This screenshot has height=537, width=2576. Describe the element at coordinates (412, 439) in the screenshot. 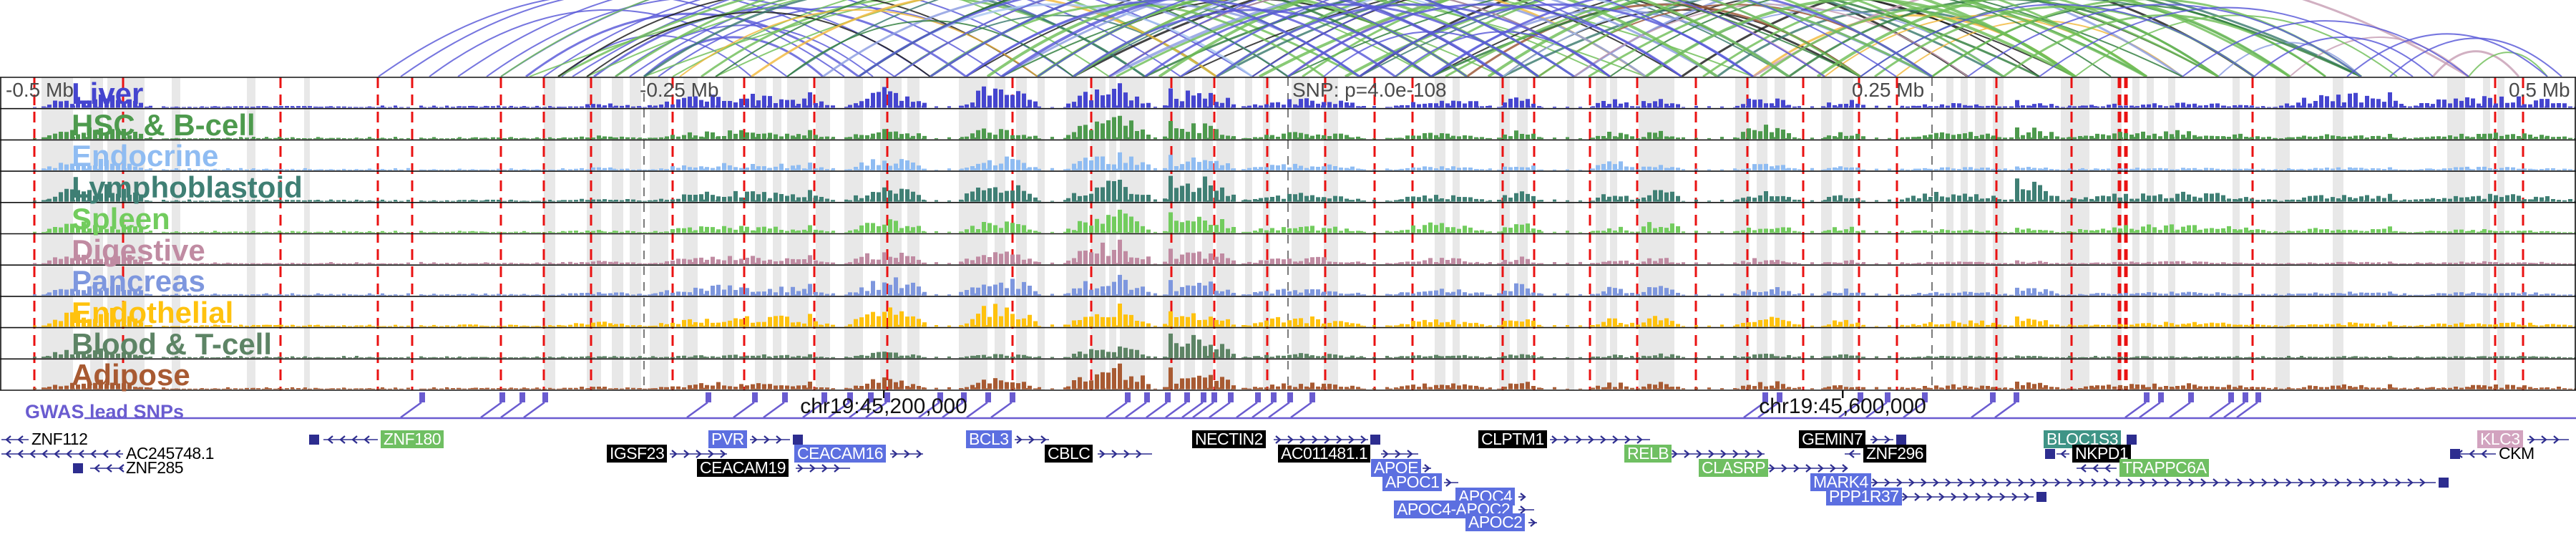

I see `gene-label-znf180: ZNF180` at that location.